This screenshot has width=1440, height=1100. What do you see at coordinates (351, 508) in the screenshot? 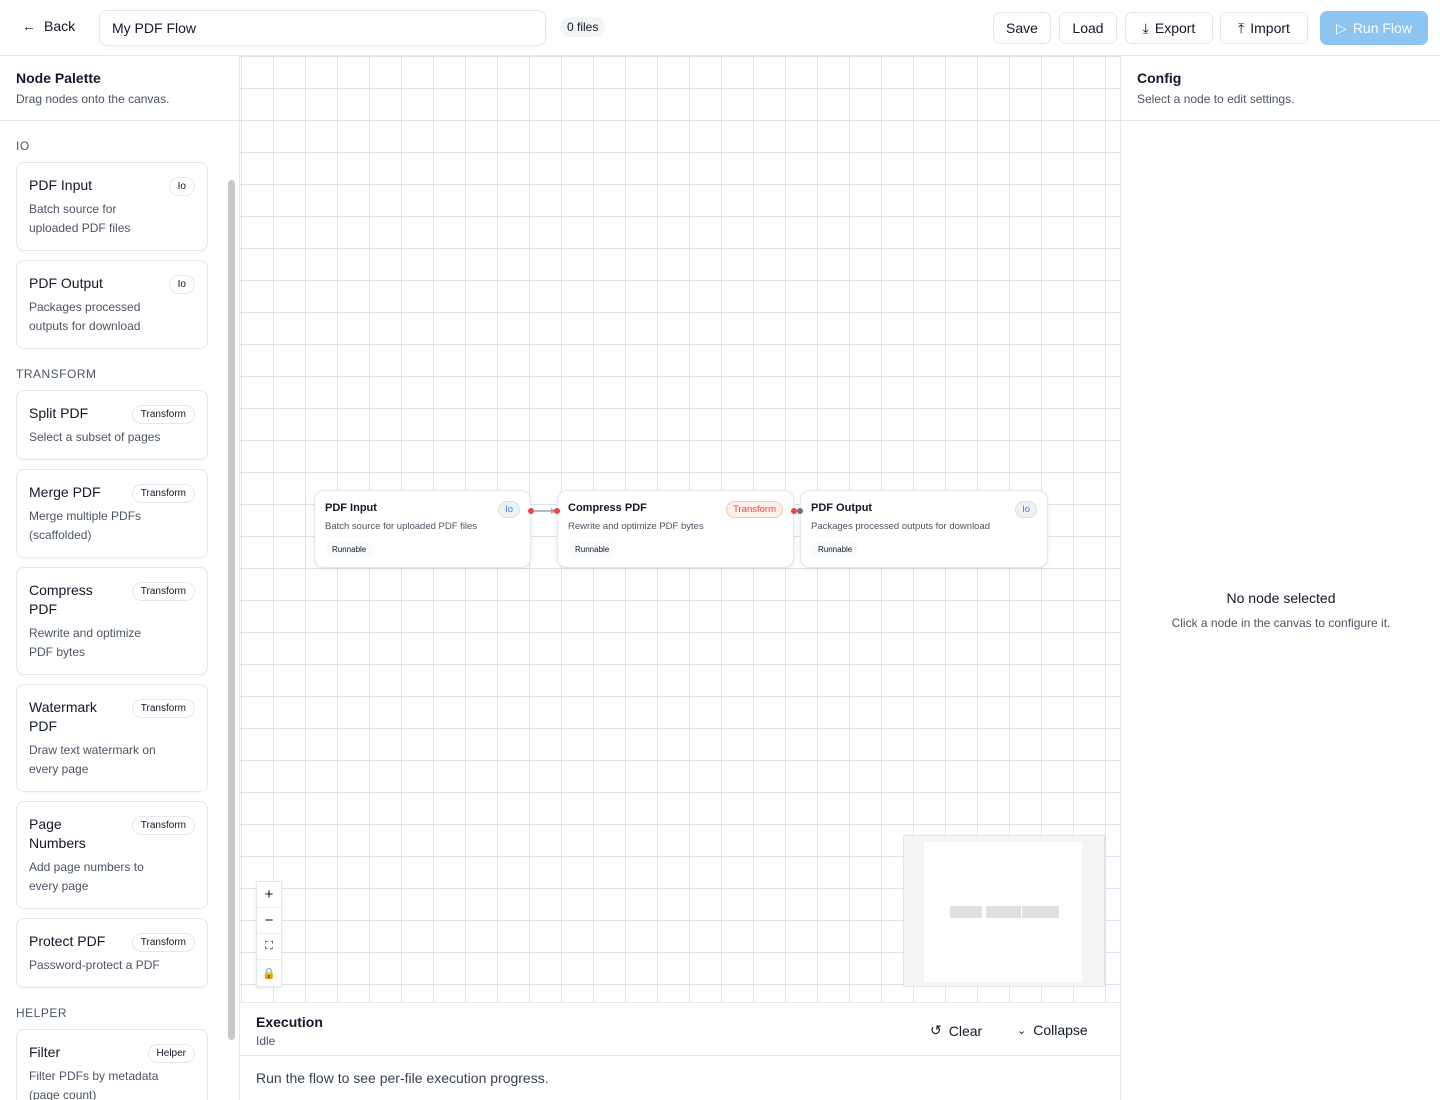
I see `node-title: PDF Input` at bounding box center [351, 508].